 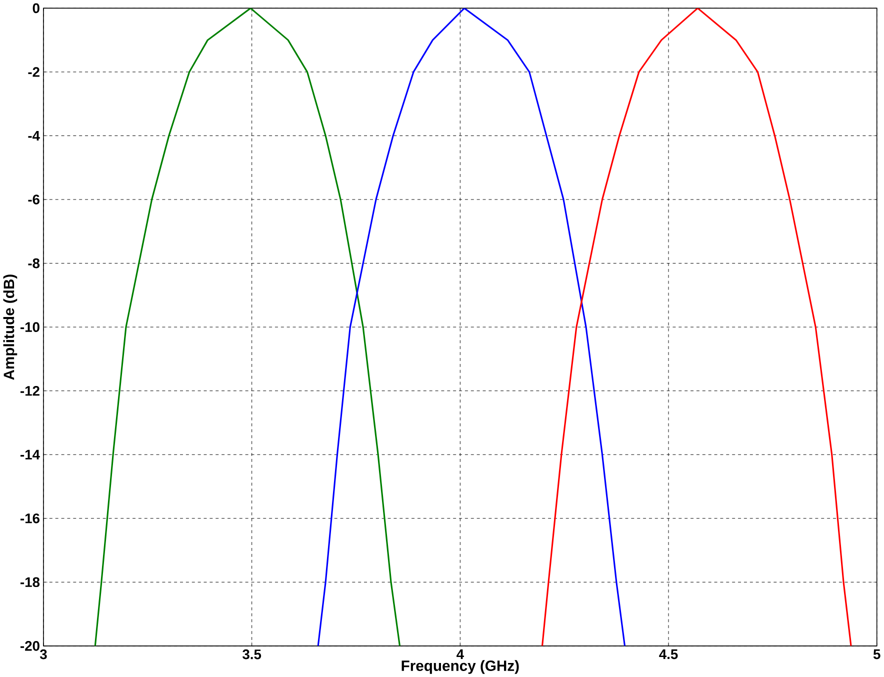 What do you see at coordinates (36, 8) in the screenshot?
I see `y-tick-label: 0` at bounding box center [36, 8].